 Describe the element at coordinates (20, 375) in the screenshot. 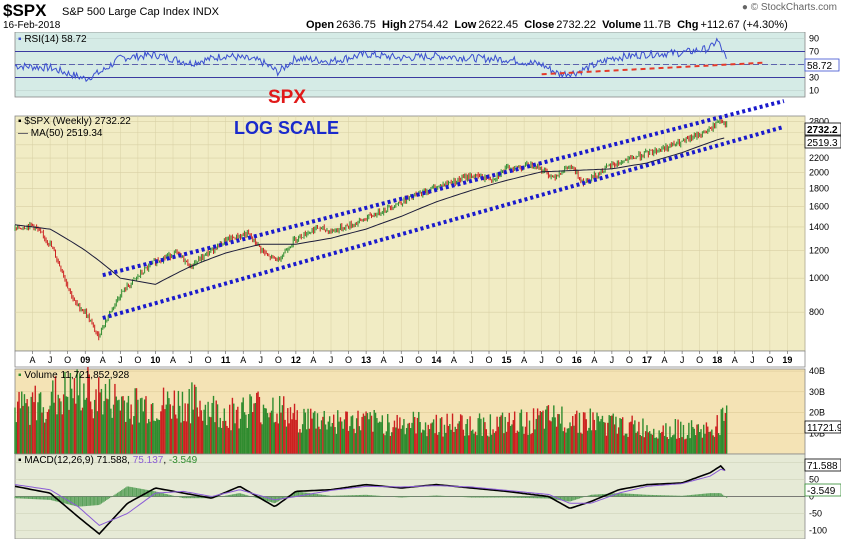

I see `volume-legend-marker: ▪` at that location.